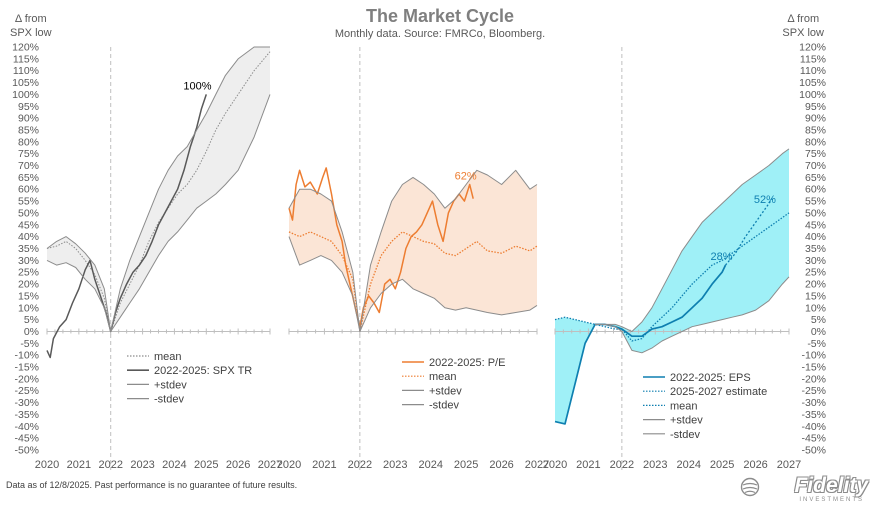  What do you see at coordinates (575, 370) in the screenshot?
I see `stdev-band-left` at bounding box center [575, 370].